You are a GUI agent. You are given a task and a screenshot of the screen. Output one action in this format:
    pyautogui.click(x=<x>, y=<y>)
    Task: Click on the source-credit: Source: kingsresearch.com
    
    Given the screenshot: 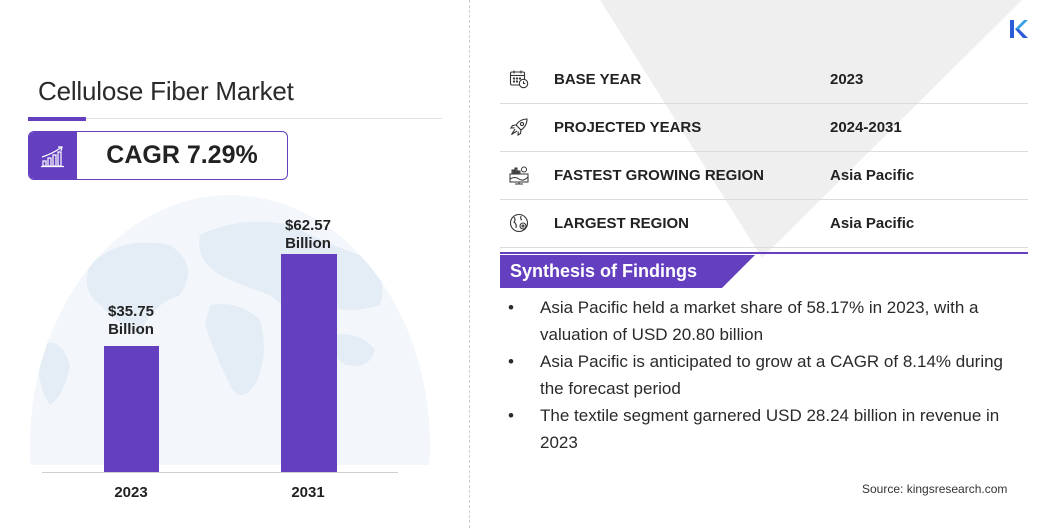 What is the action you would take?
    pyautogui.click(x=935, y=489)
    